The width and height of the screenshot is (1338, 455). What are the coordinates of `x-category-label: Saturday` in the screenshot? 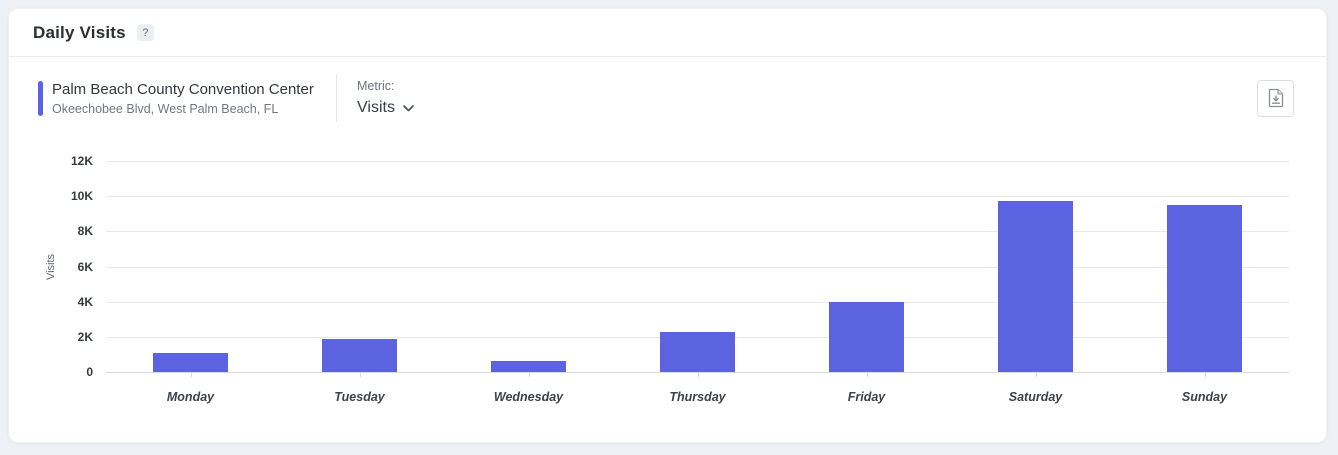 It's located at (1035, 397).